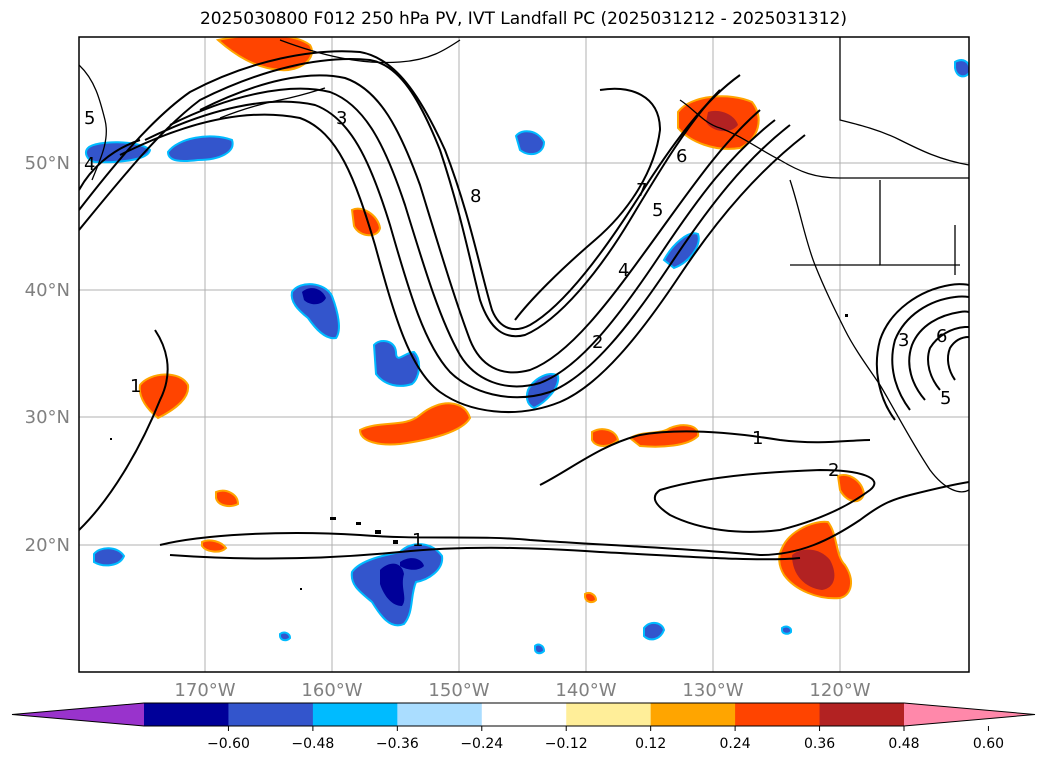  Describe the element at coordinates (481, 744) in the screenshot. I see `colorbar-tick-label: −0.24` at that location.